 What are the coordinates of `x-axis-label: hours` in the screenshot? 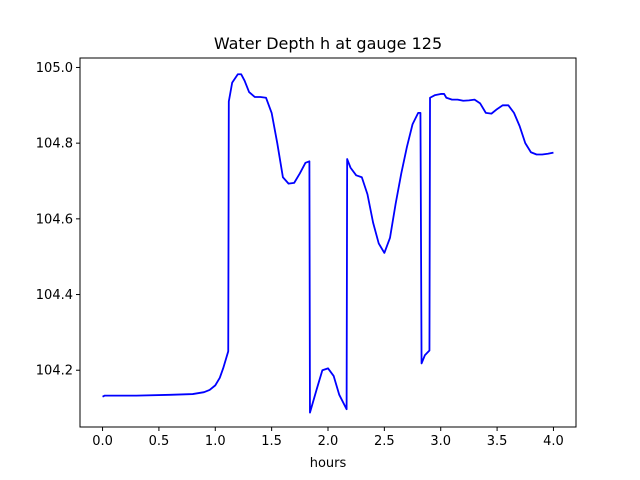 It's located at (328, 463).